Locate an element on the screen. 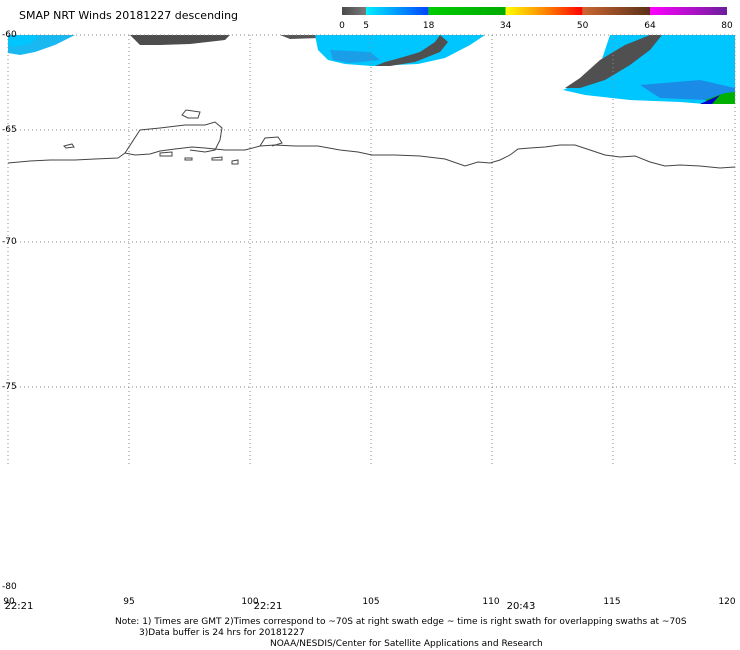 The width and height of the screenshot is (740, 650). lon-label-90: 90 is located at coordinates (9, 602).